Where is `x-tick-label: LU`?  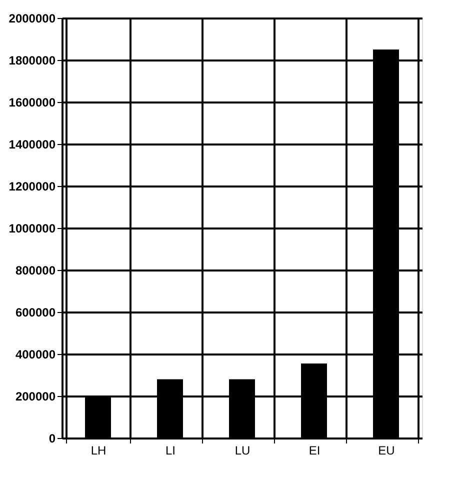
x-tick-label: LU is located at coordinates (242, 451).